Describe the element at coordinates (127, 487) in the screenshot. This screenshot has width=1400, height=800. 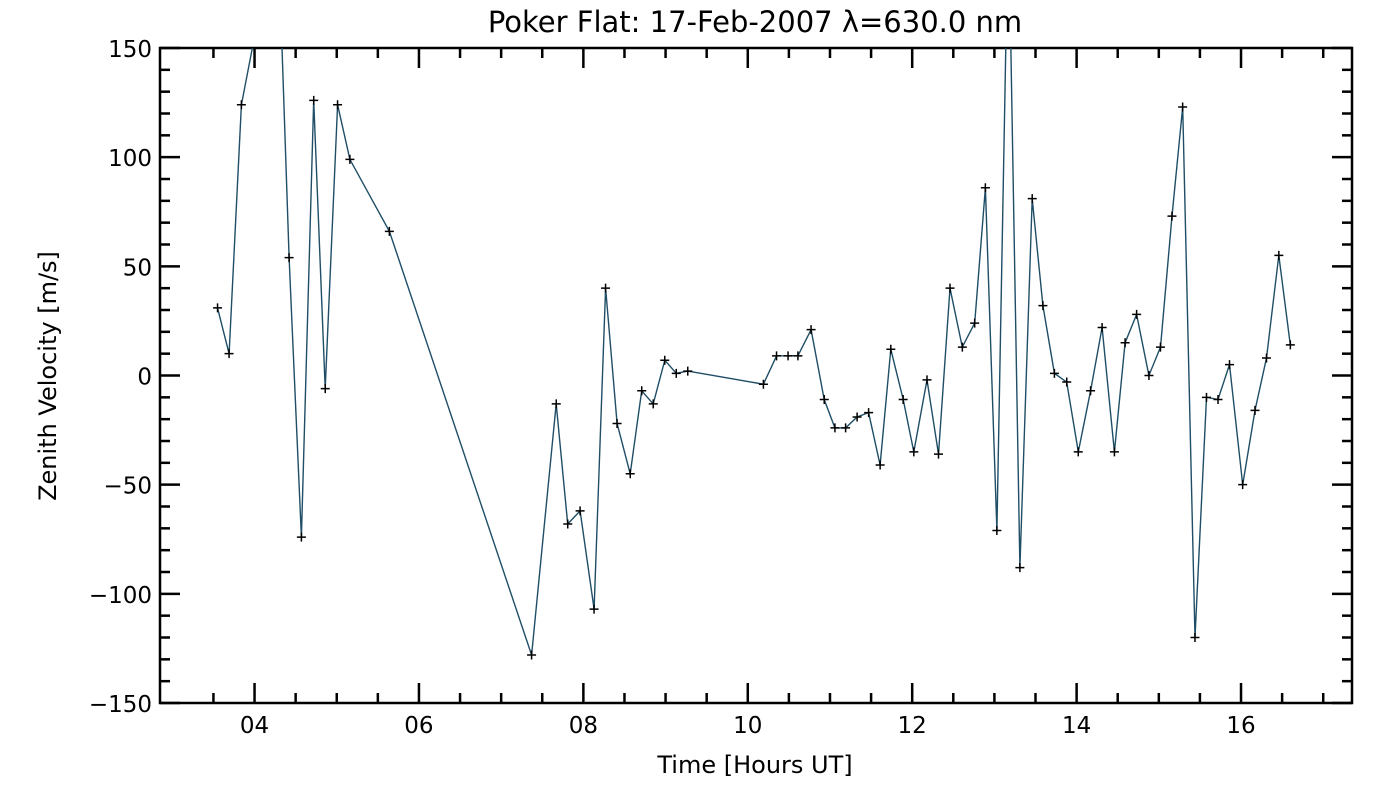
I see `y-tick-label: −50` at that location.